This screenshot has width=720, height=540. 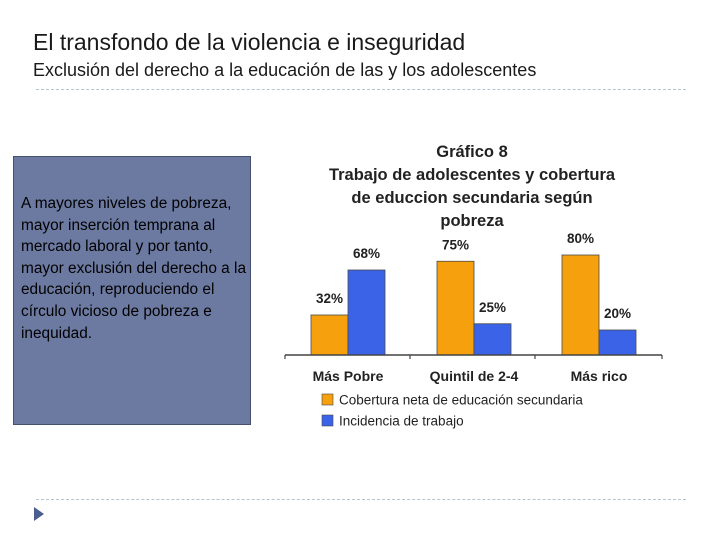 I want to click on chart-title-line: Trabajo de adolescentes y cobertura, so click(x=472, y=175).